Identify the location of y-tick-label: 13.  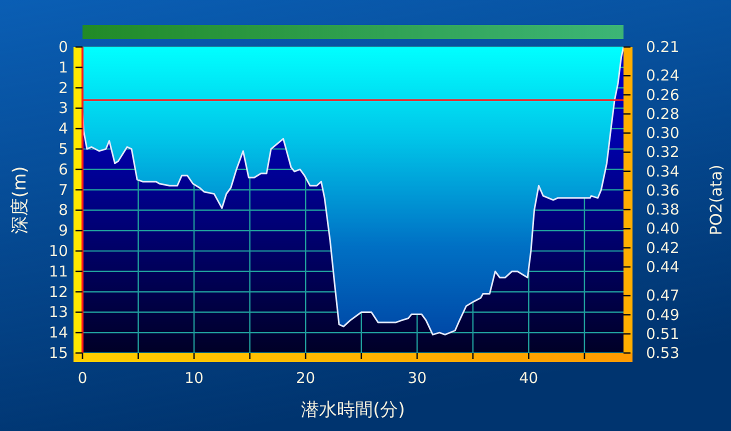
(58, 312).